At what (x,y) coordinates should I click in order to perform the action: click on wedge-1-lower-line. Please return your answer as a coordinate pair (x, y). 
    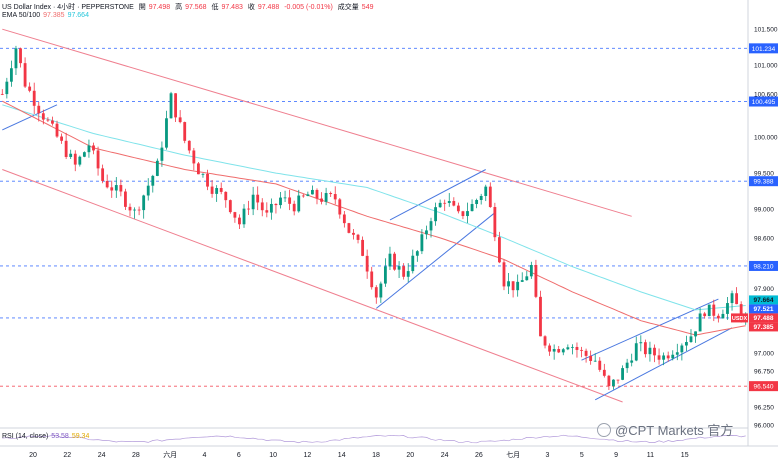
    Looking at the image, I should click on (435, 260).